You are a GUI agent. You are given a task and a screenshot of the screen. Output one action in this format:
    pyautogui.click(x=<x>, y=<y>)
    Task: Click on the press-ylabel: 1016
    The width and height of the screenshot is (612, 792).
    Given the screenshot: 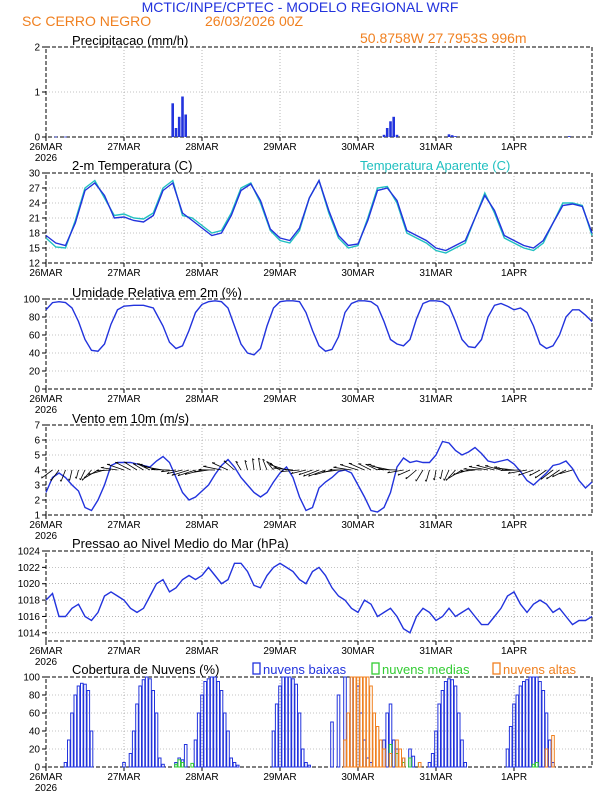 What is the action you would take?
    pyautogui.click(x=29, y=617)
    